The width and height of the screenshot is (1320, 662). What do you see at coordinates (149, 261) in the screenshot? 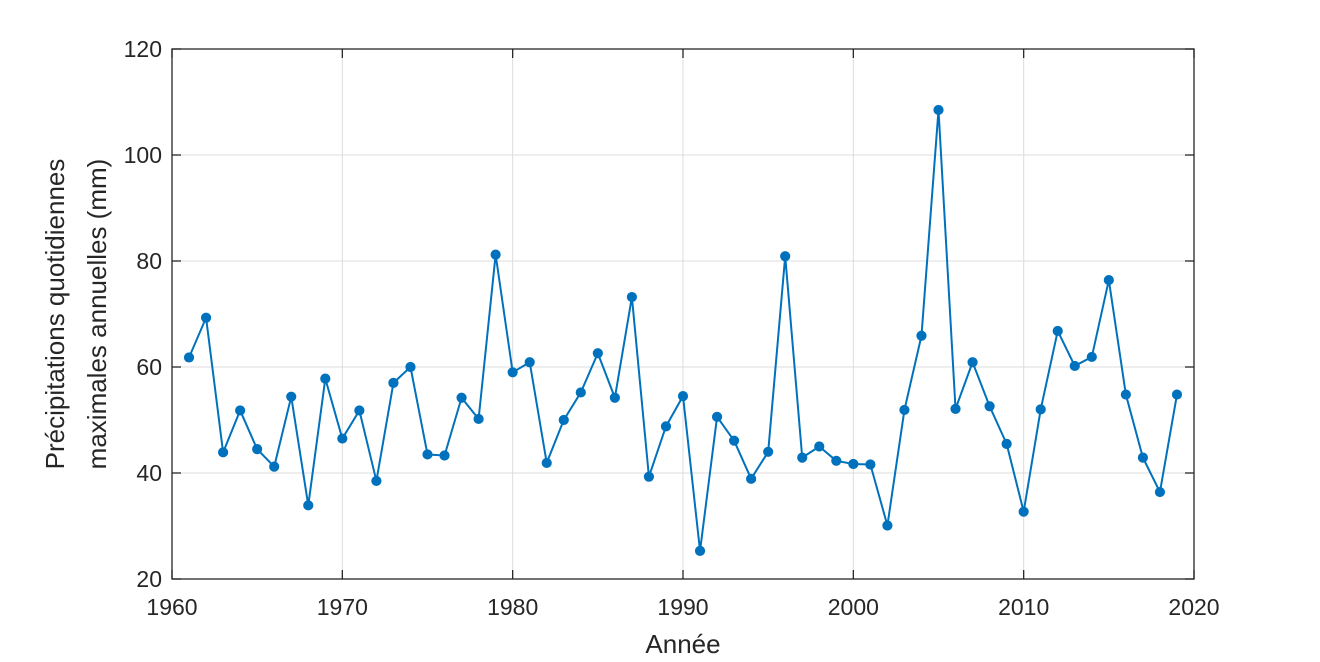
I see `y-tick-label: 80` at bounding box center [149, 261].